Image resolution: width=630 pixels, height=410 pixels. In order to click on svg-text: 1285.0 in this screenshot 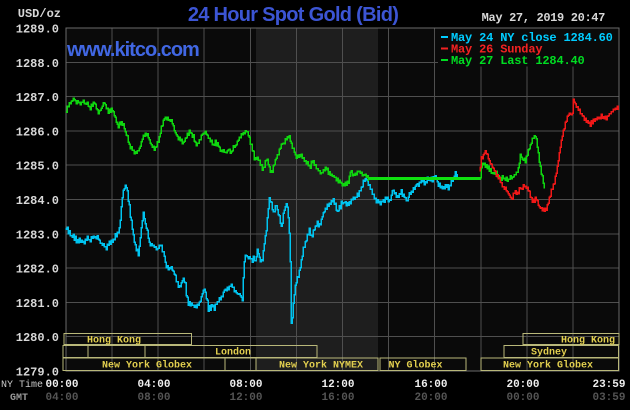, I will do `click(37, 167)`.